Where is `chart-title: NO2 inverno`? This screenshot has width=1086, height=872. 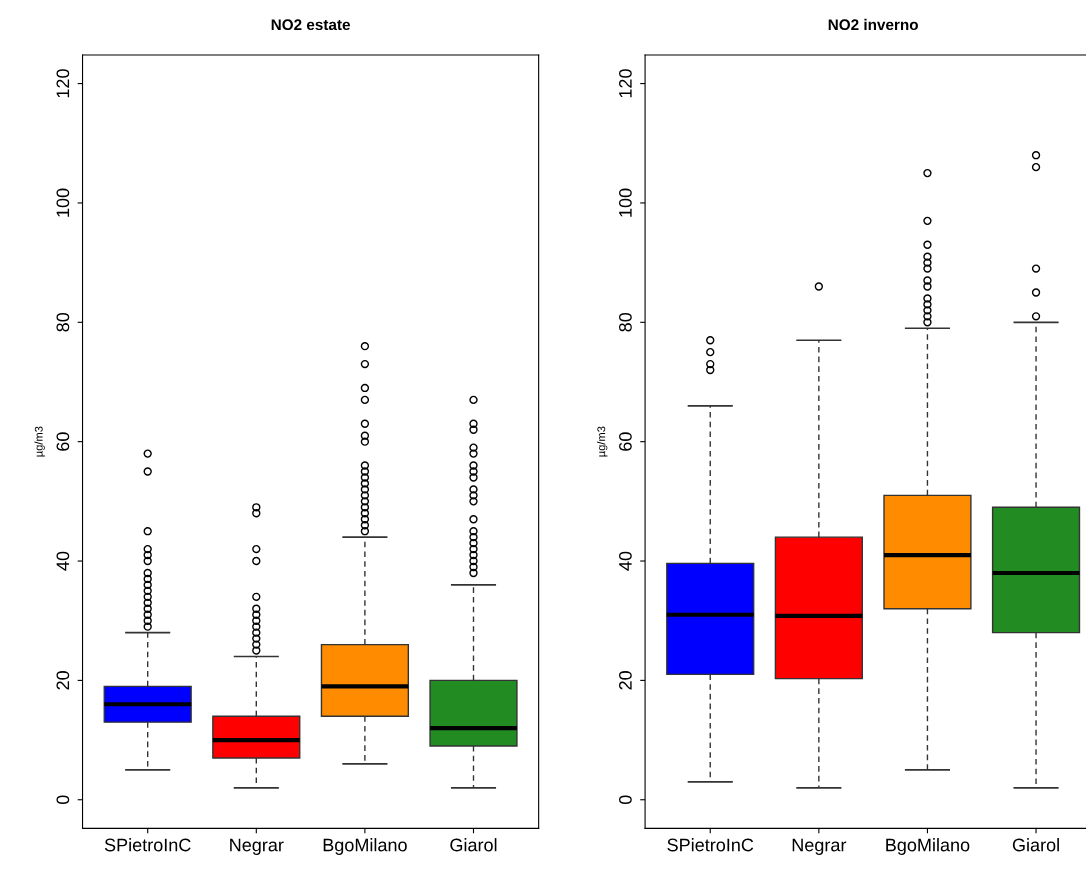 chart-title: NO2 inverno is located at coordinates (873, 24).